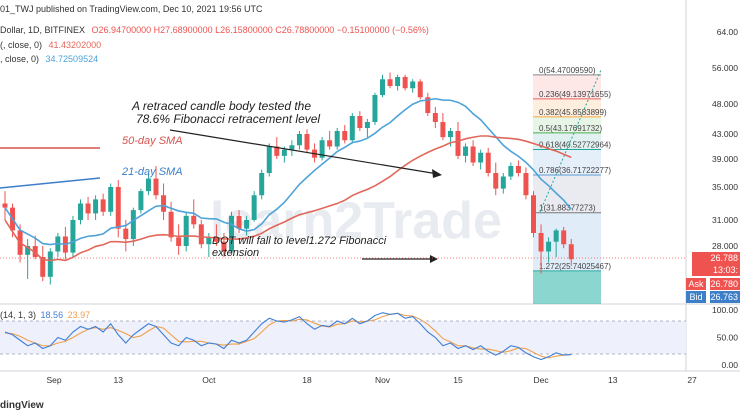  I want to click on stoch-legend: (14, 1, 3) 18.56 23.97, so click(45, 315).